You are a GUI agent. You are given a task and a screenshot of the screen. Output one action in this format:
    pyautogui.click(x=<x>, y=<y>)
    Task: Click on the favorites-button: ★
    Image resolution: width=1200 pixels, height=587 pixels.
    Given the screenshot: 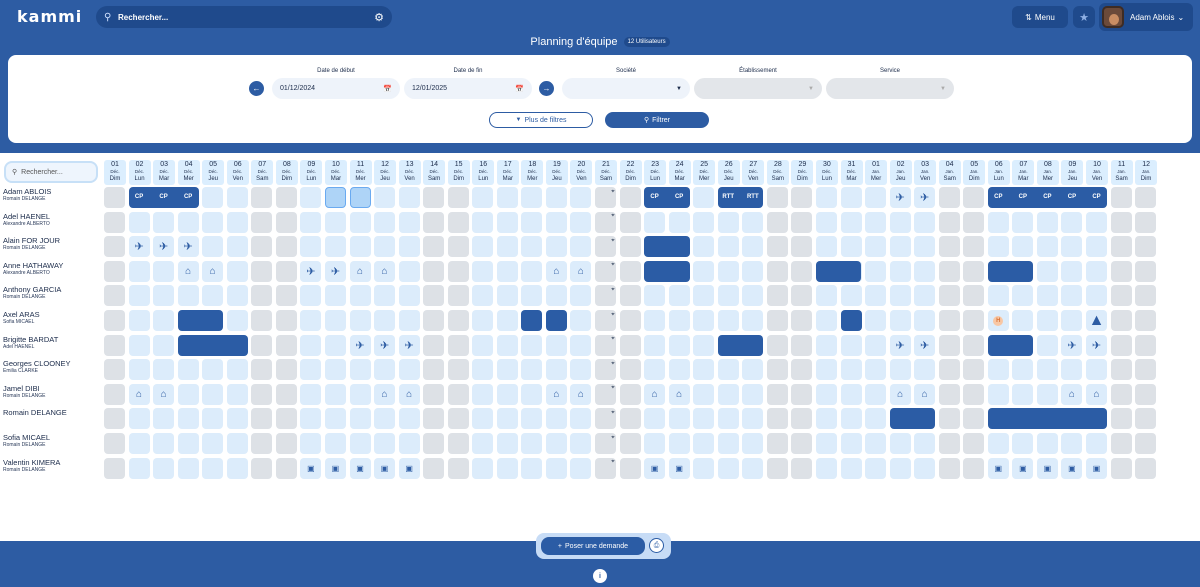 What is the action you would take?
    pyautogui.click(x=1084, y=17)
    